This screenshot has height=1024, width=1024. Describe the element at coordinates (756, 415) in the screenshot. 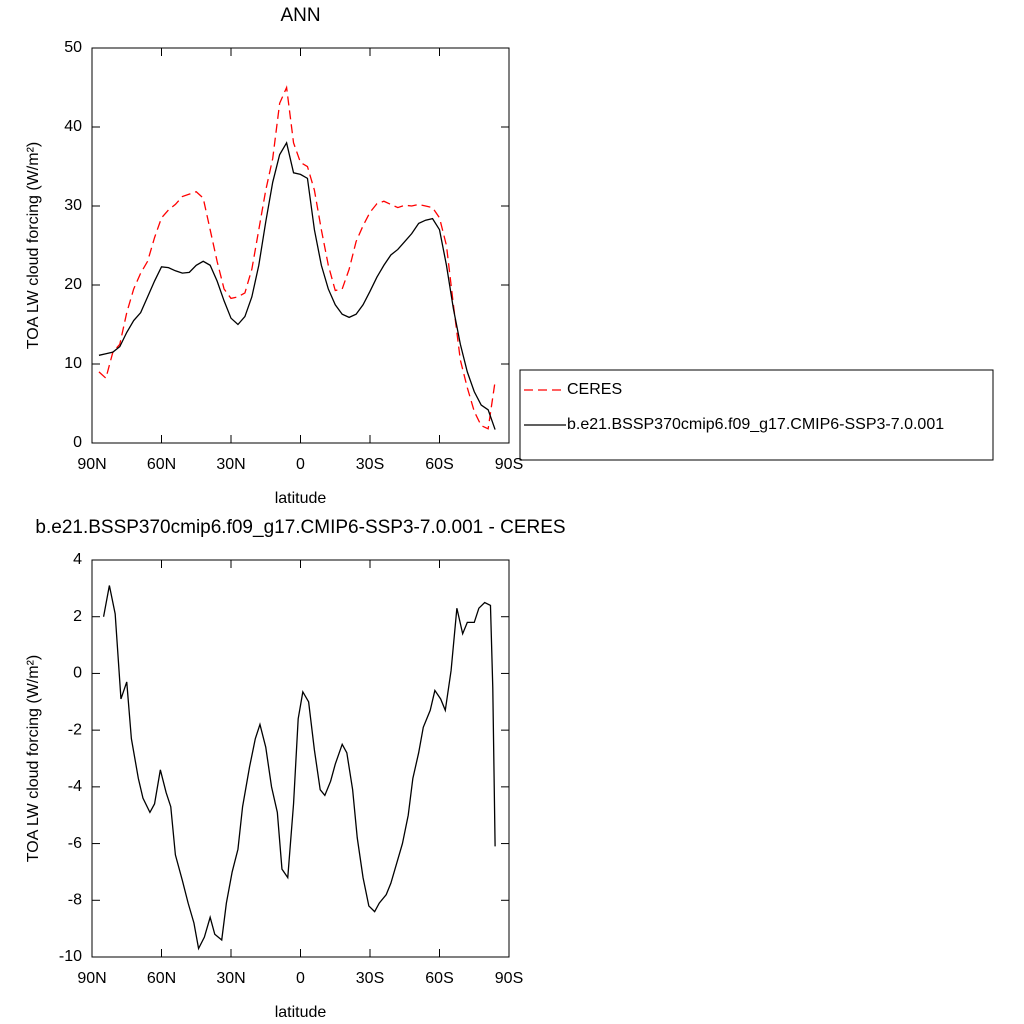

I see `legend-box` at that location.